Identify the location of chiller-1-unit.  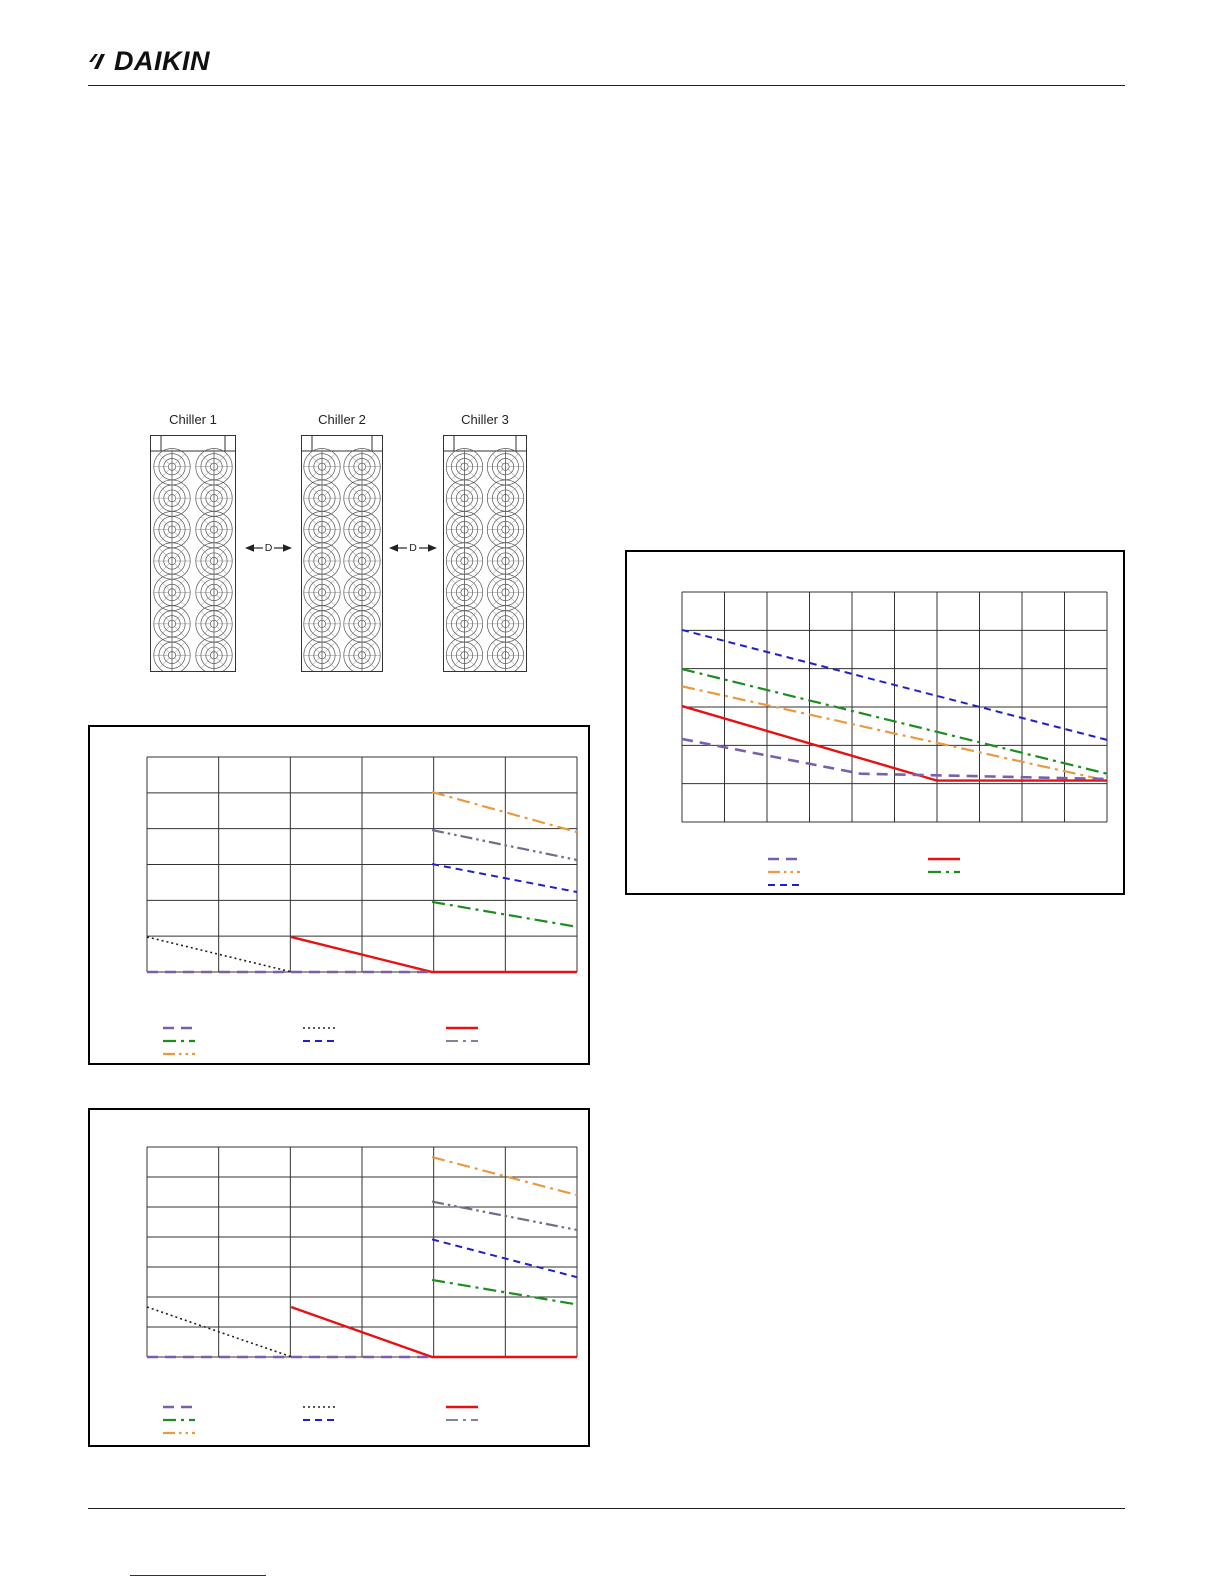
(193, 553).